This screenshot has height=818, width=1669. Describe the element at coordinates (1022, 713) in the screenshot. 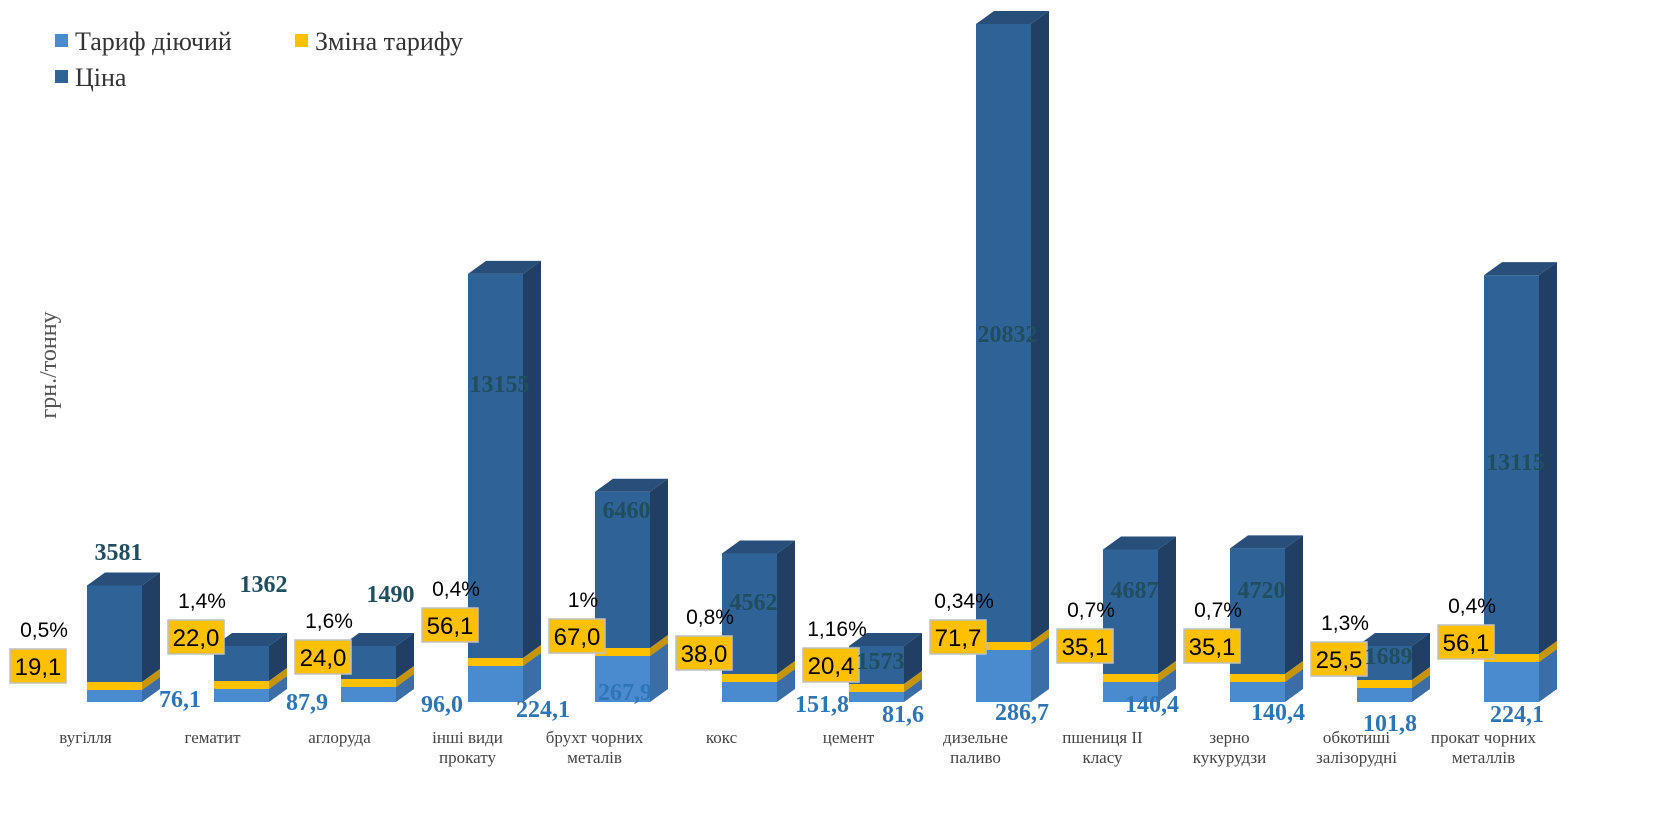

I see `tariff-value-label: 286,7` at that location.